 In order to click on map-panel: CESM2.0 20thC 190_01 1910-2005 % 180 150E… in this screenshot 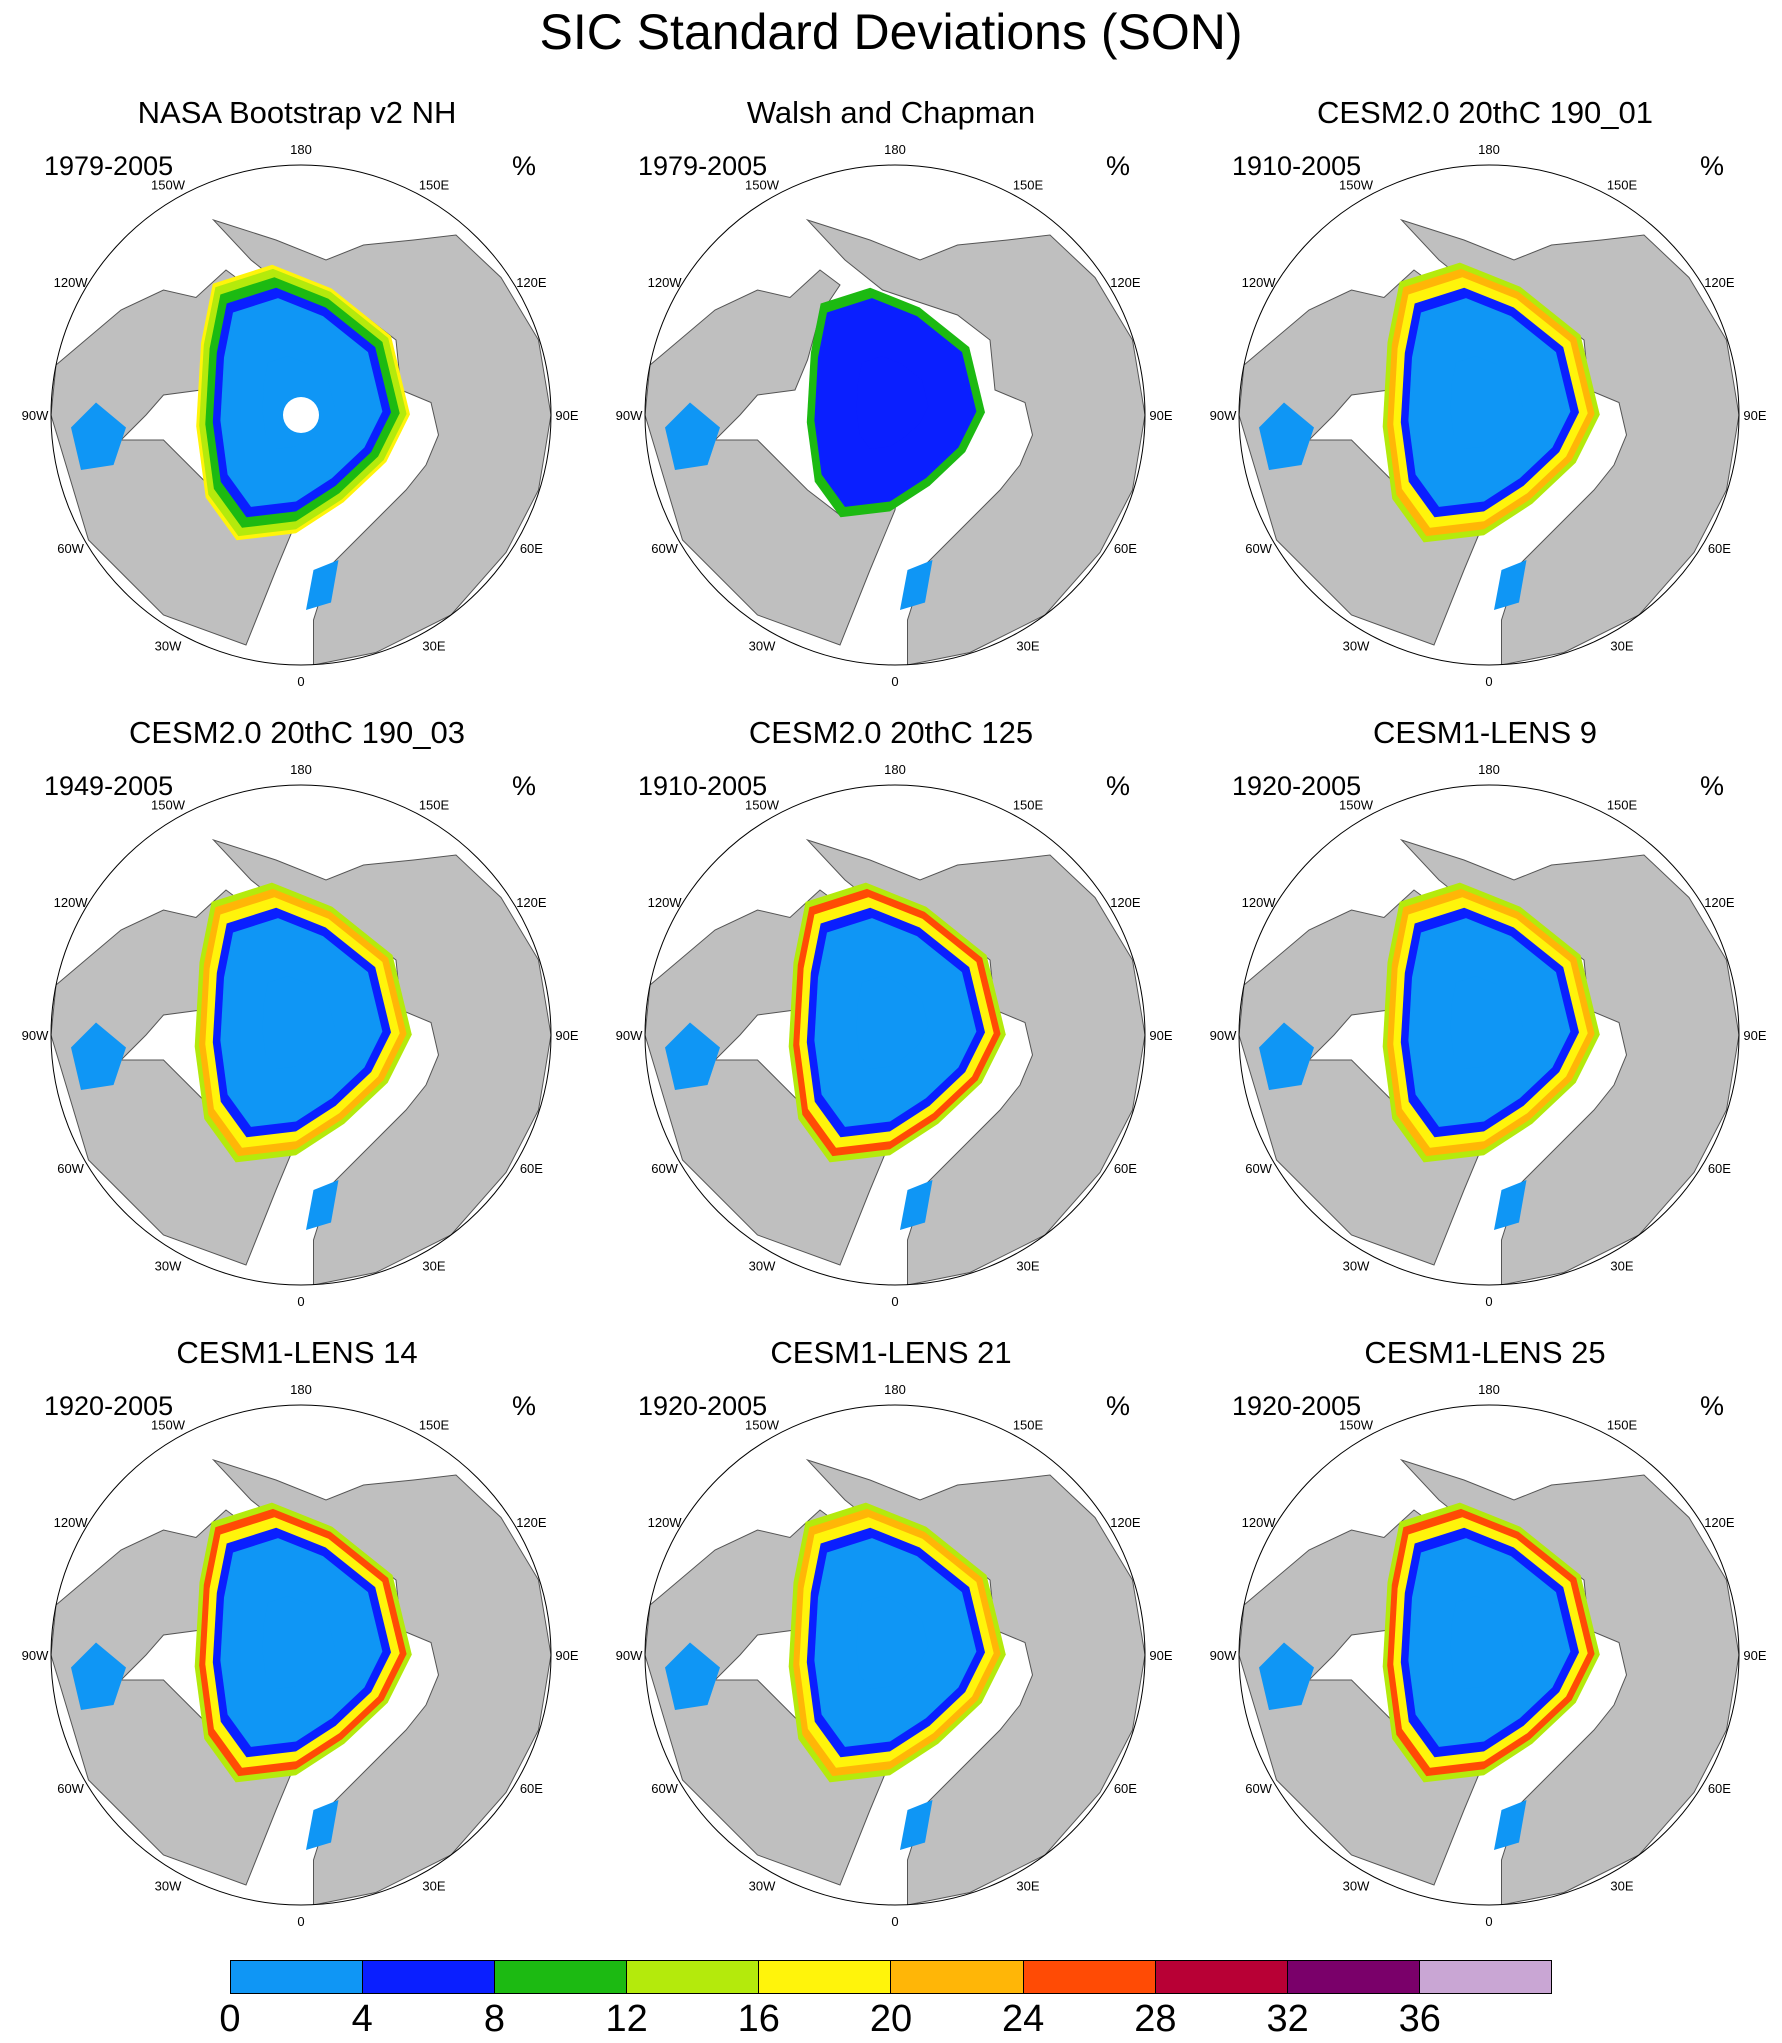, I will do `click(1485, 405)`.